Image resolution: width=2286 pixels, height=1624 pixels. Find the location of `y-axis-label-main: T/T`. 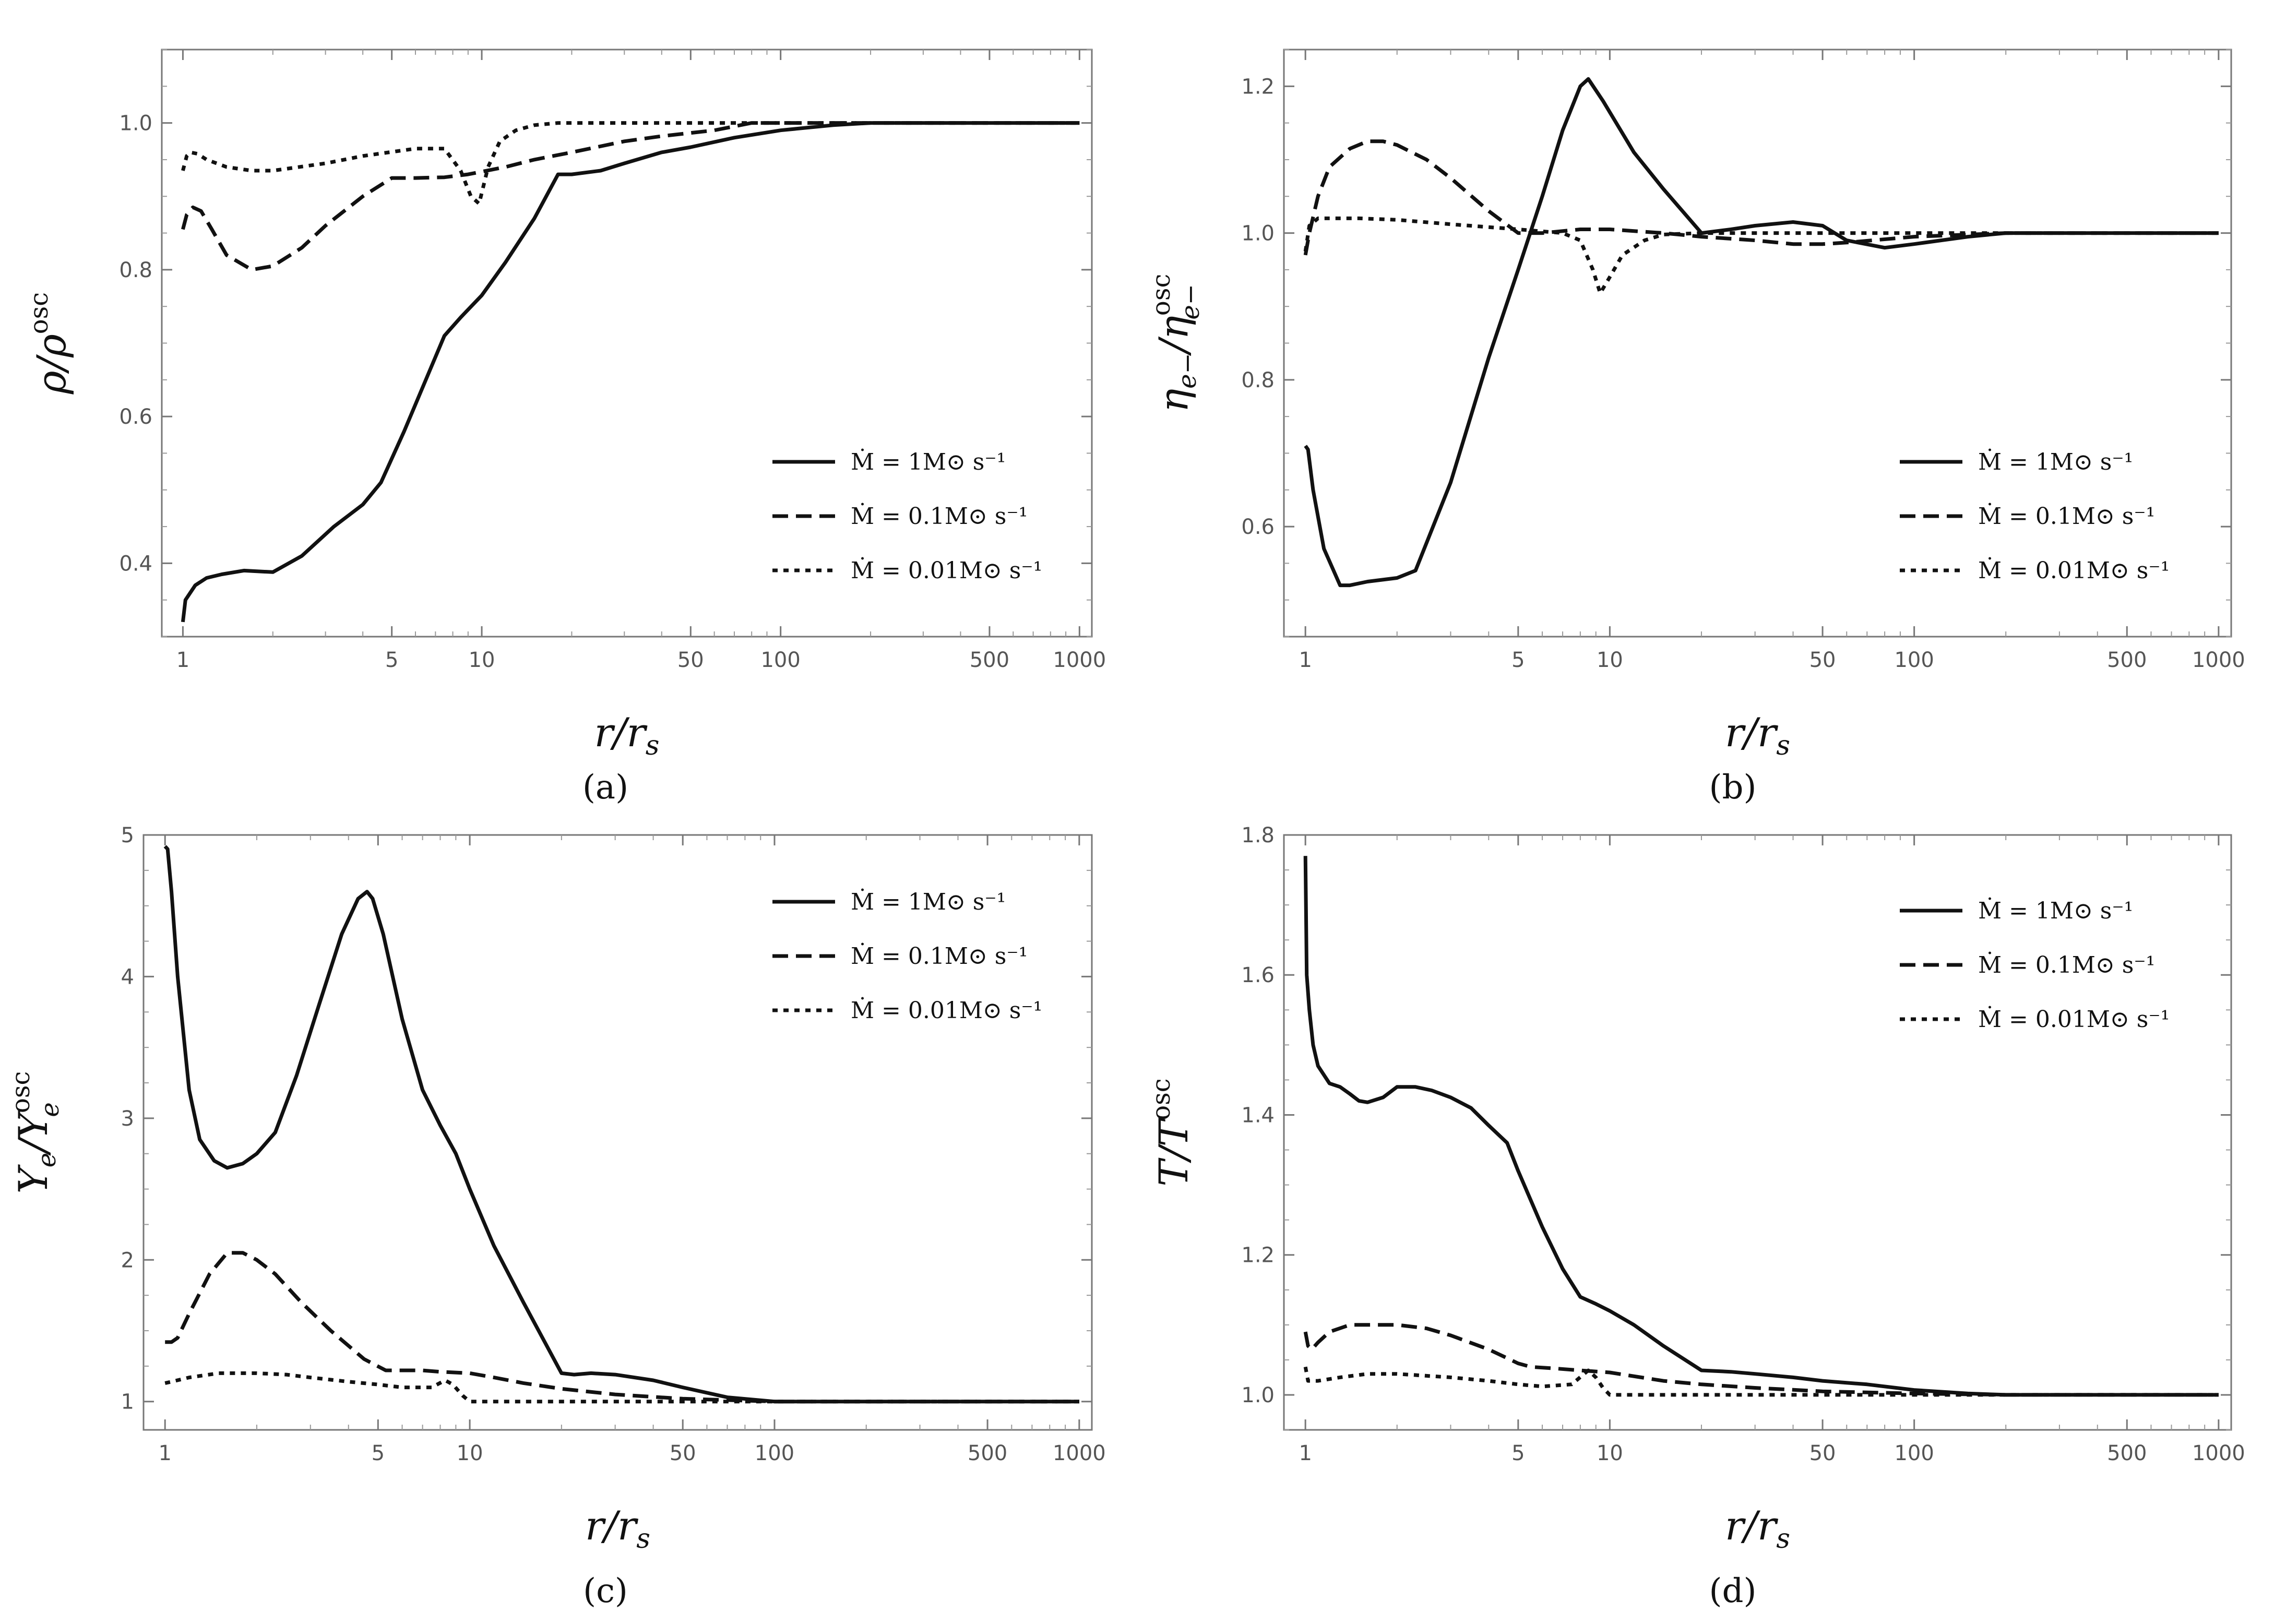

y-axis-label-main: T/T is located at coordinates (1174, 1152).